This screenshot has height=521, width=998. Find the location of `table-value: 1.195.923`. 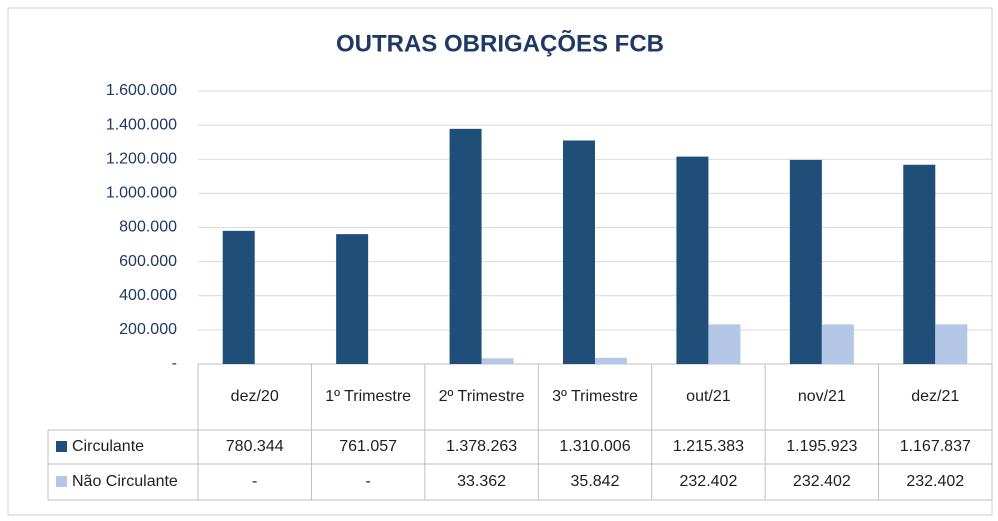

table-value: 1.195.923 is located at coordinates (821, 446).